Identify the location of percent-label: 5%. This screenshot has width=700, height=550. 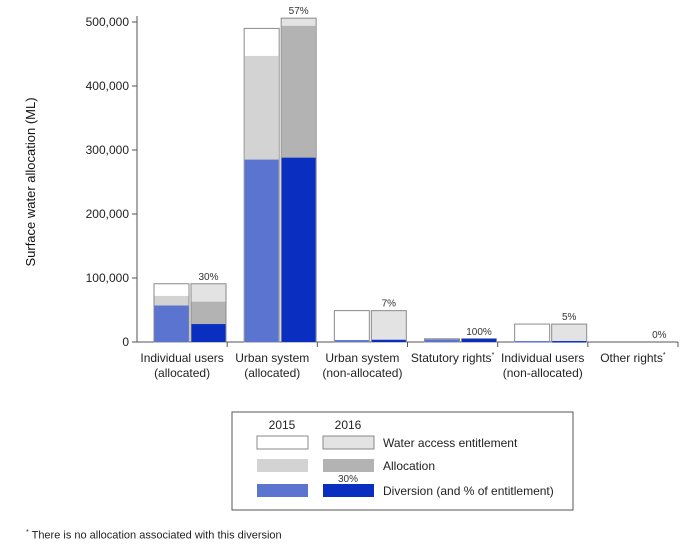
(569, 317).